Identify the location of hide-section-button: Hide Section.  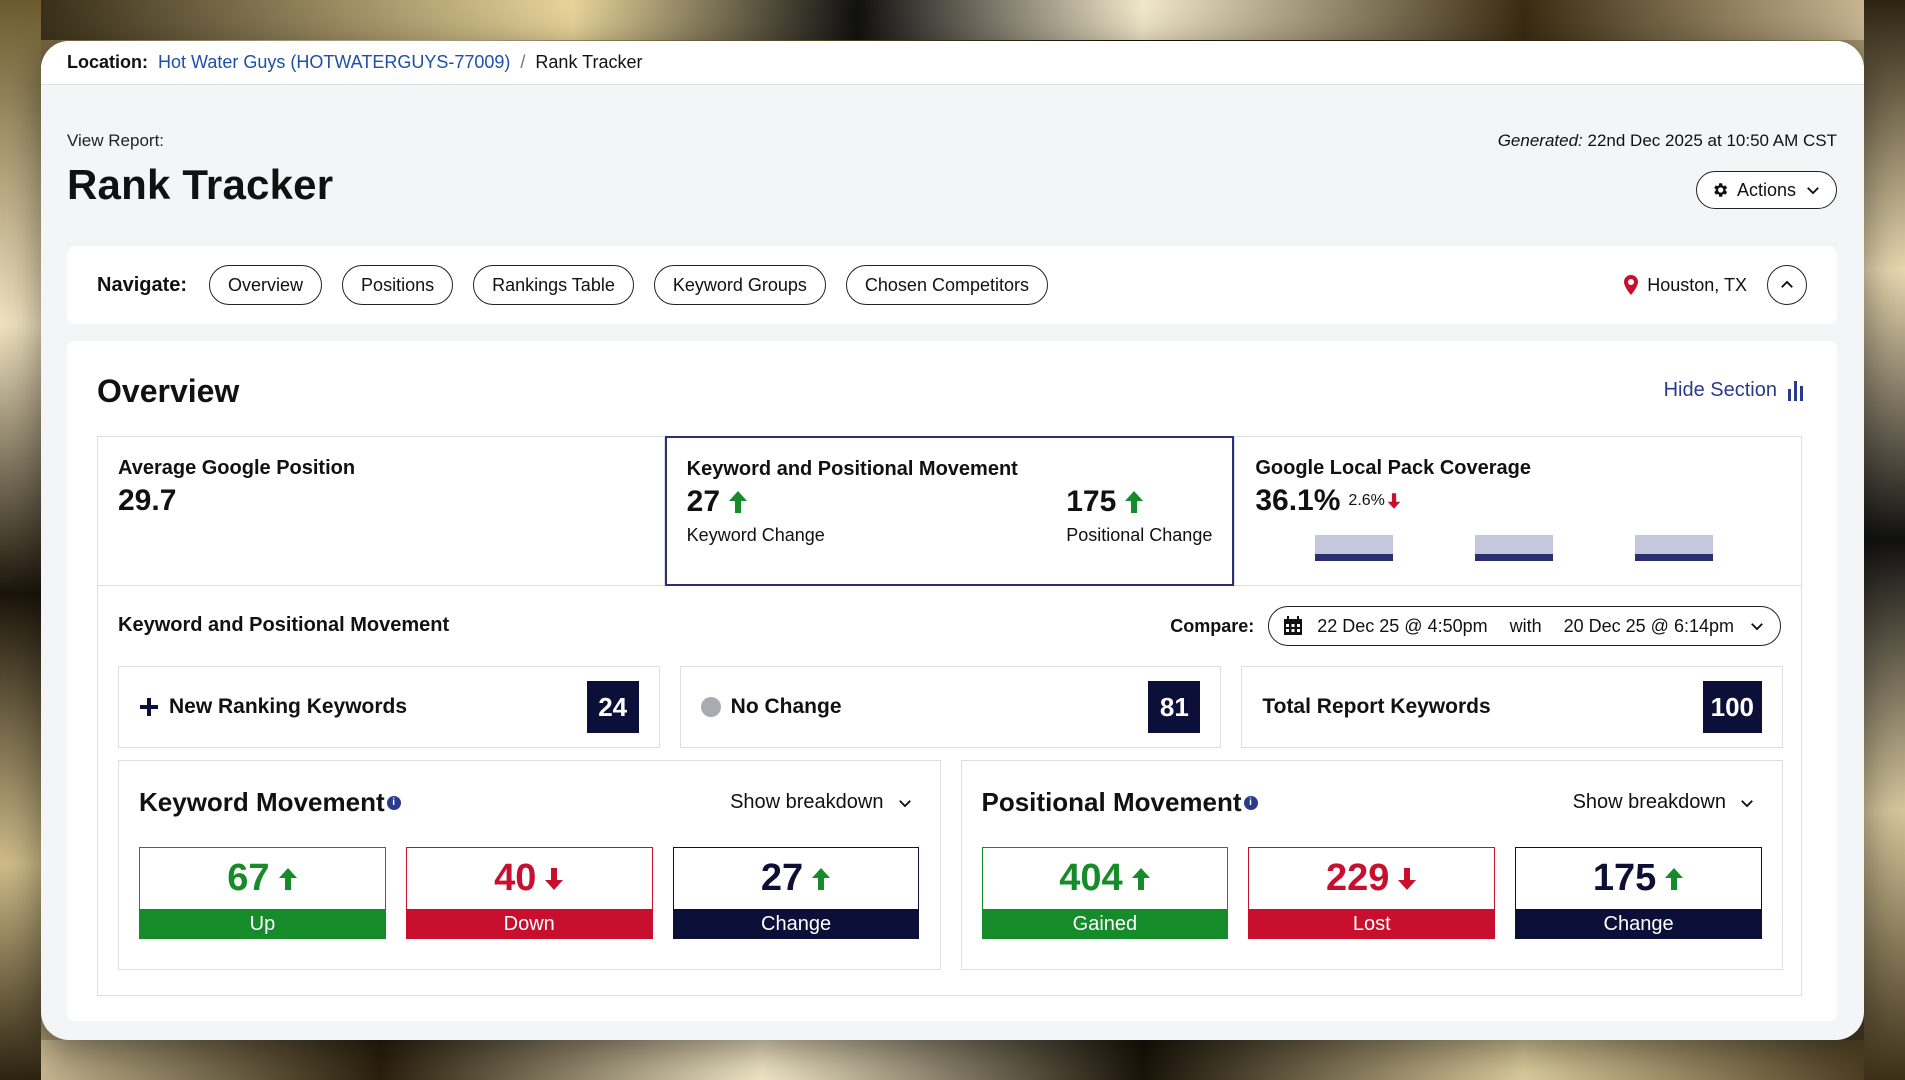
(1734, 390).